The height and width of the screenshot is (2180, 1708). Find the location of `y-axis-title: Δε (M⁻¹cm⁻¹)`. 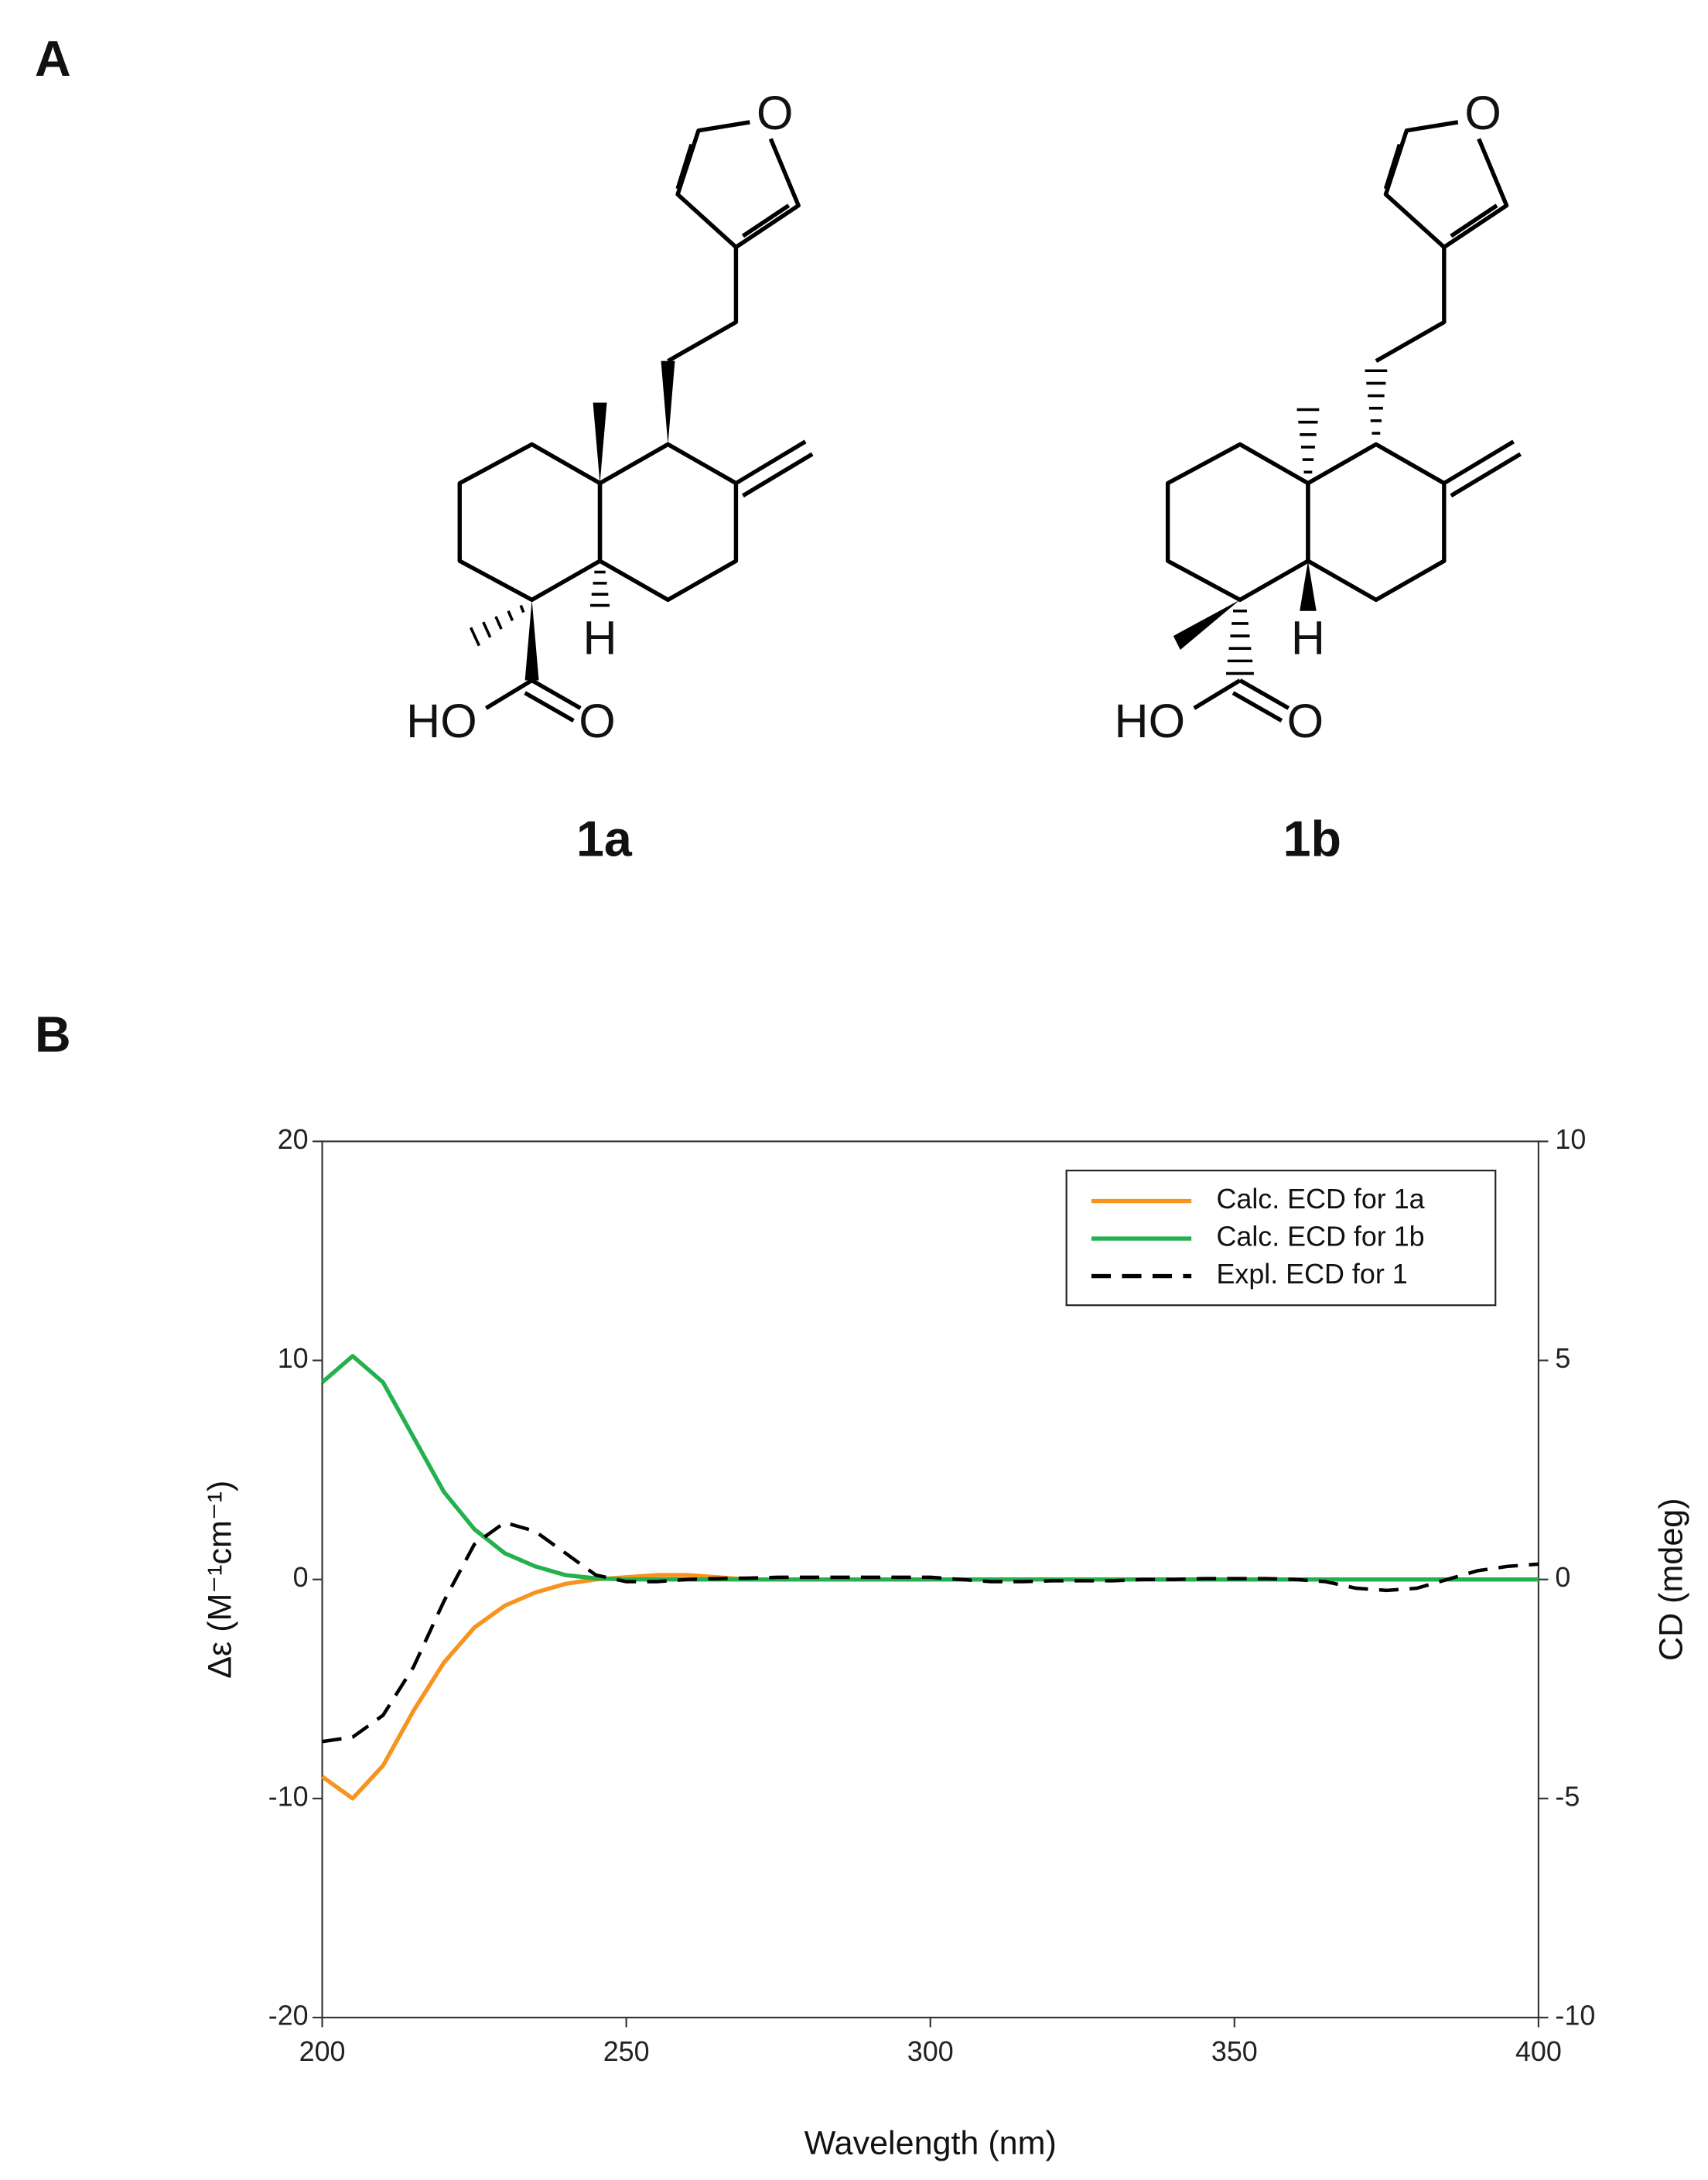

y-axis-title: Δε (M⁻¹cm⁻¹) is located at coordinates (221, 1580).